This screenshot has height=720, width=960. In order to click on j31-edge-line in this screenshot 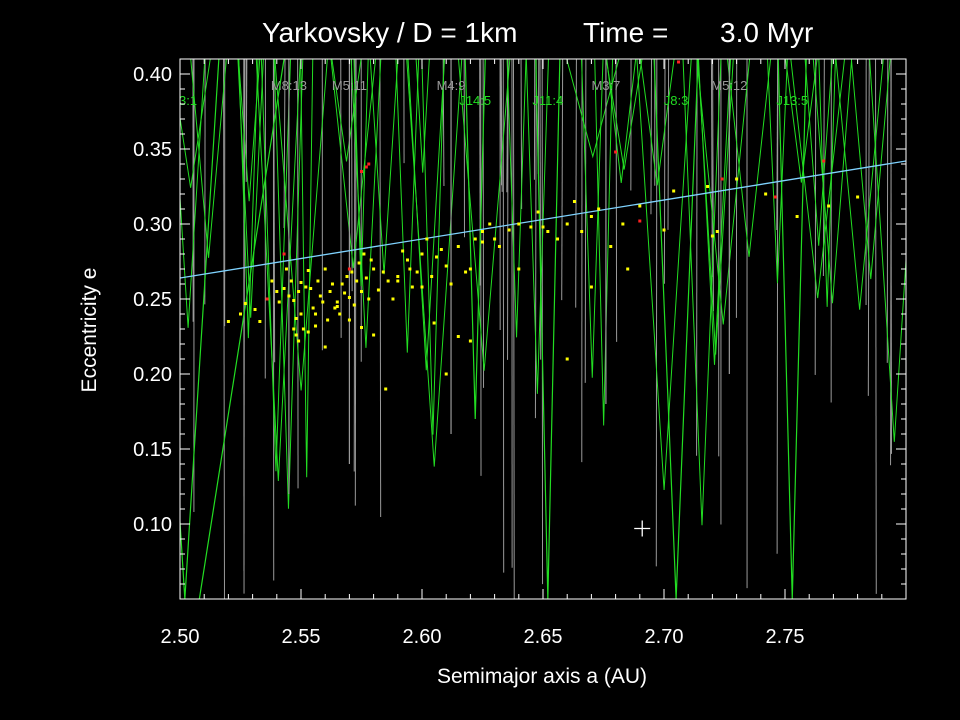, I will do `click(241, 329)`.